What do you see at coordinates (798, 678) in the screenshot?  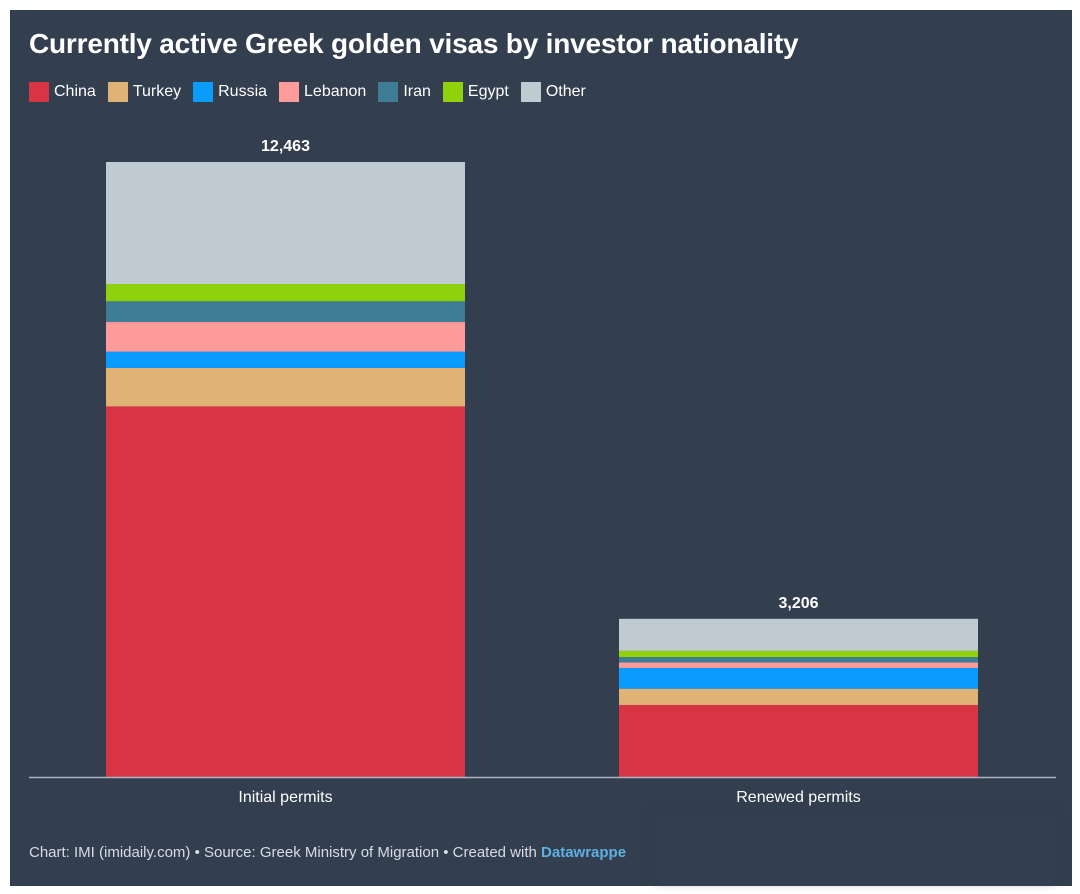 I see `bar-segment-russia-renewed` at bounding box center [798, 678].